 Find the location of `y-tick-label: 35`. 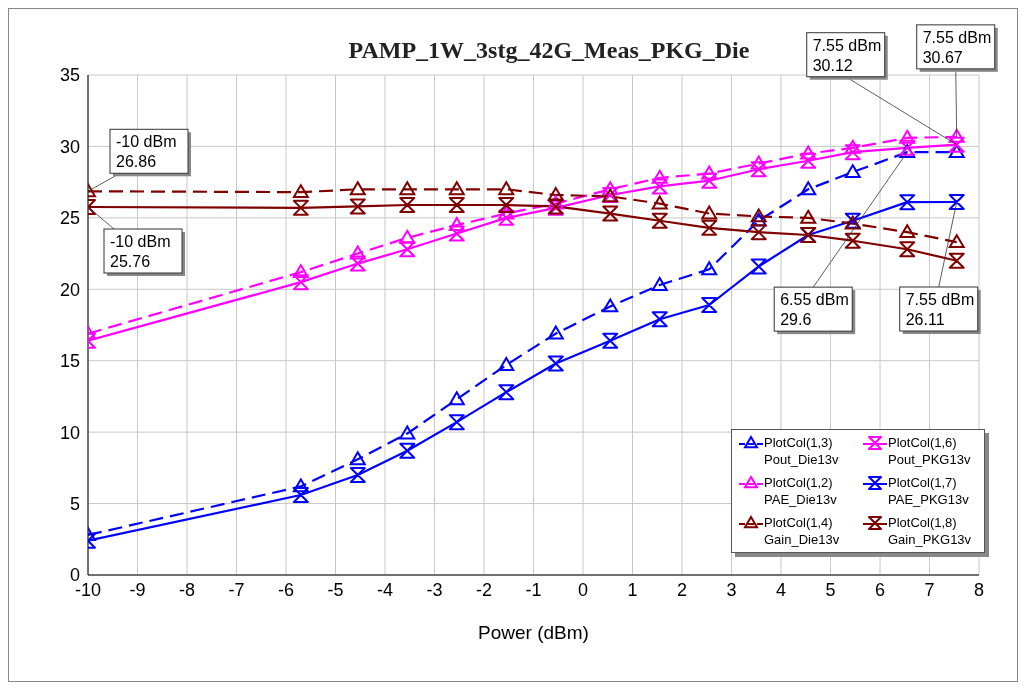

y-tick-label: 35 is located at coordinates (69, 75).